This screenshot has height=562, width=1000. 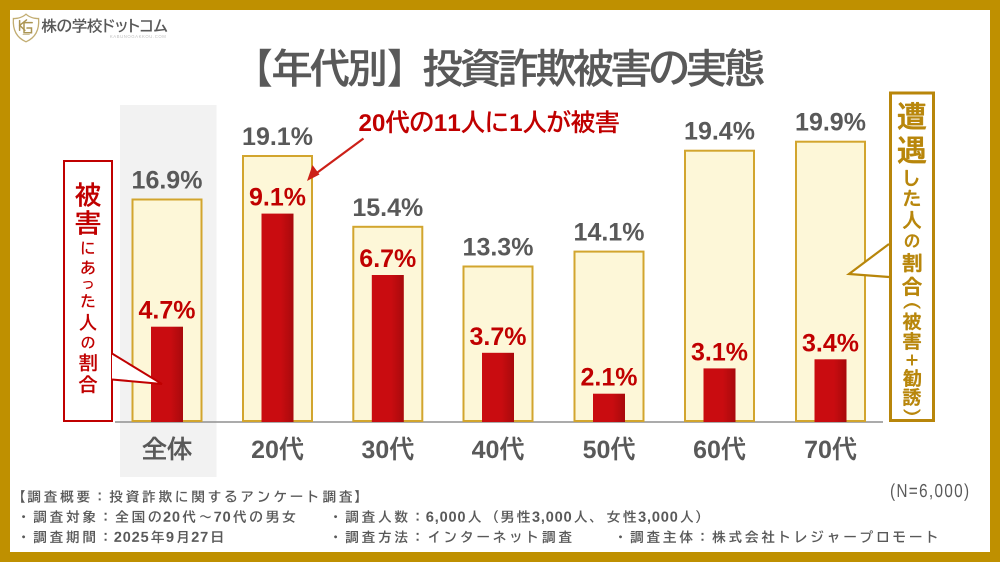 What do you see at coordinates (719, 352) in the screenshot?
I see `svg-text: 3.1%` at bounding box center [719, 352].